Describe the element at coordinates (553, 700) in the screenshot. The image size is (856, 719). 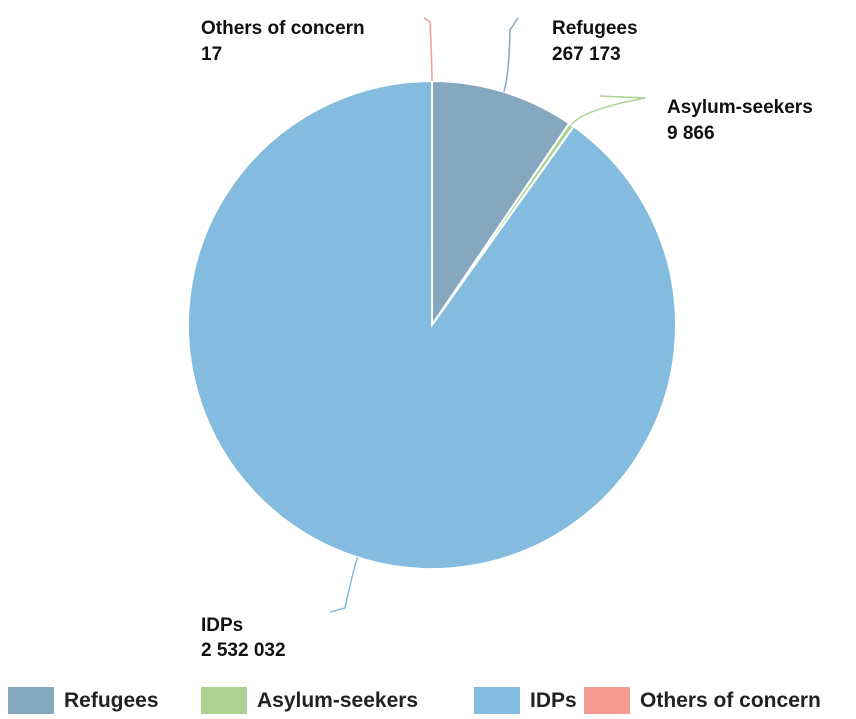
I see `legend-label-idps: IDPs` at that location.